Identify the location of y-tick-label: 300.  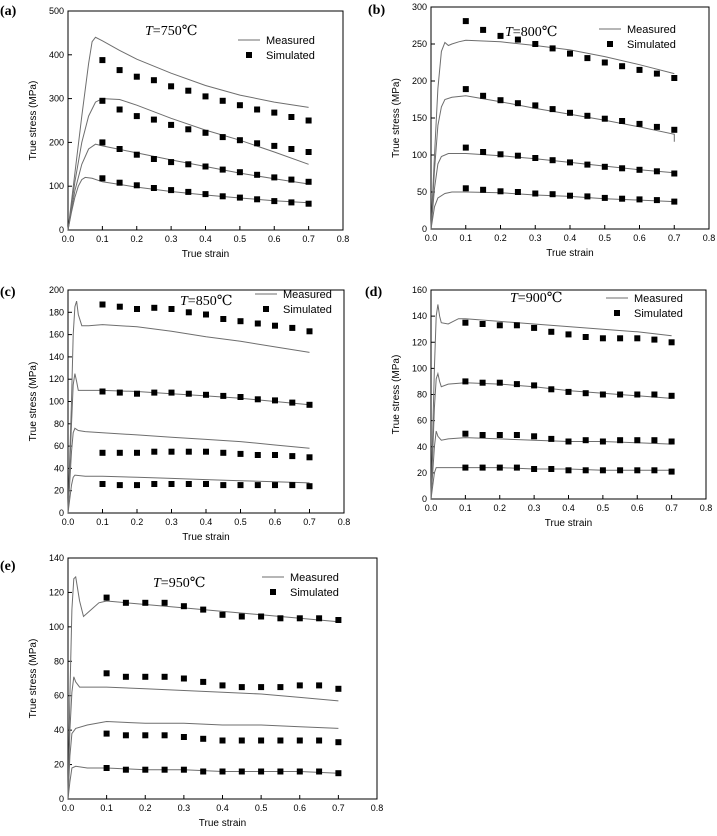
(419, 7).